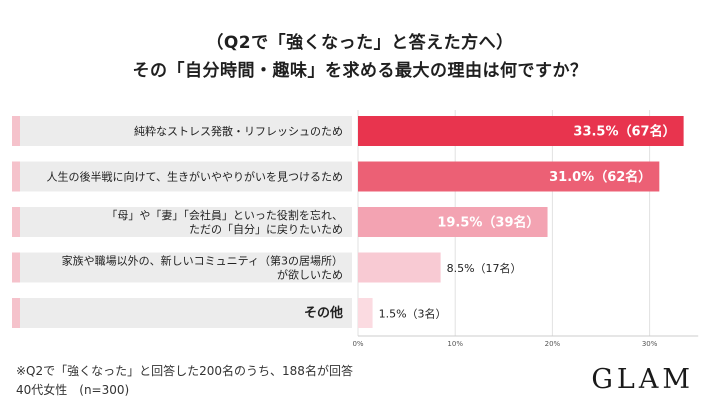  Describe the element at coordinates (360, 43) in the screenshot. I see `chart-title-line1: （Q2で「強くなった」と答えた方へ）` at that location.